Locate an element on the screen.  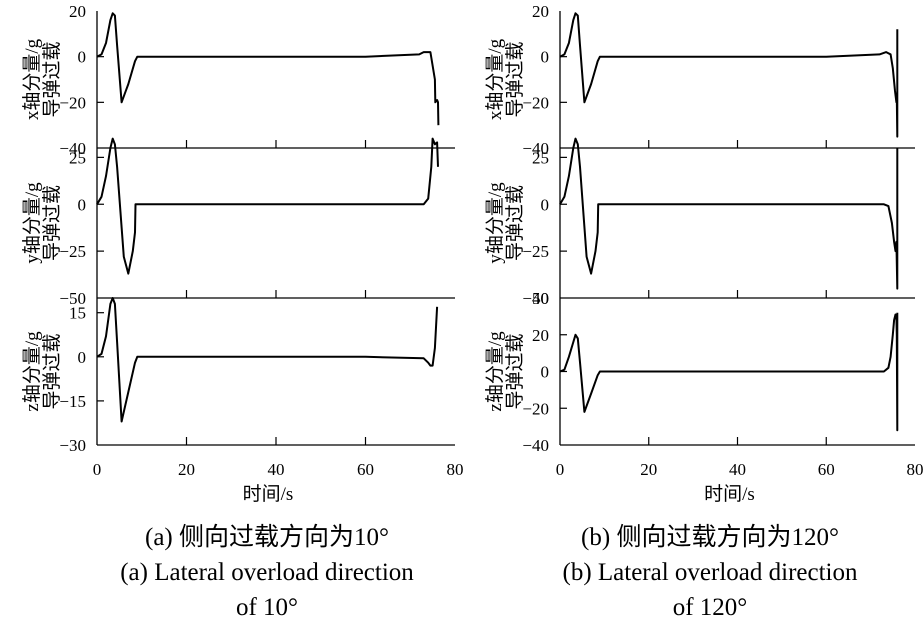
panela-z-y-tick-label: 15 is located at coordinates (77, 313).